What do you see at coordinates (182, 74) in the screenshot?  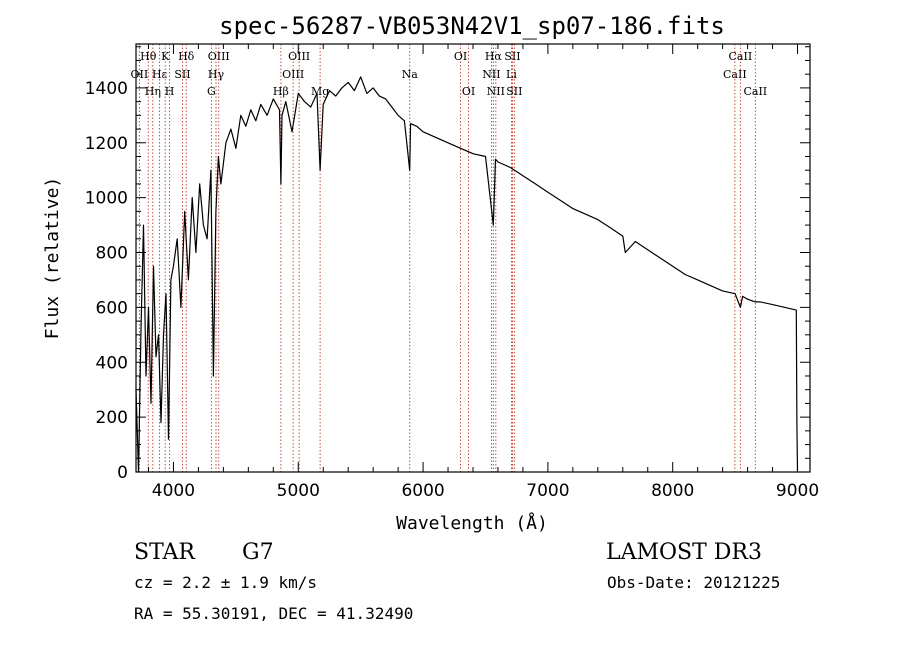 I see `line-label-6: SII` at bounding box center [182, 74].